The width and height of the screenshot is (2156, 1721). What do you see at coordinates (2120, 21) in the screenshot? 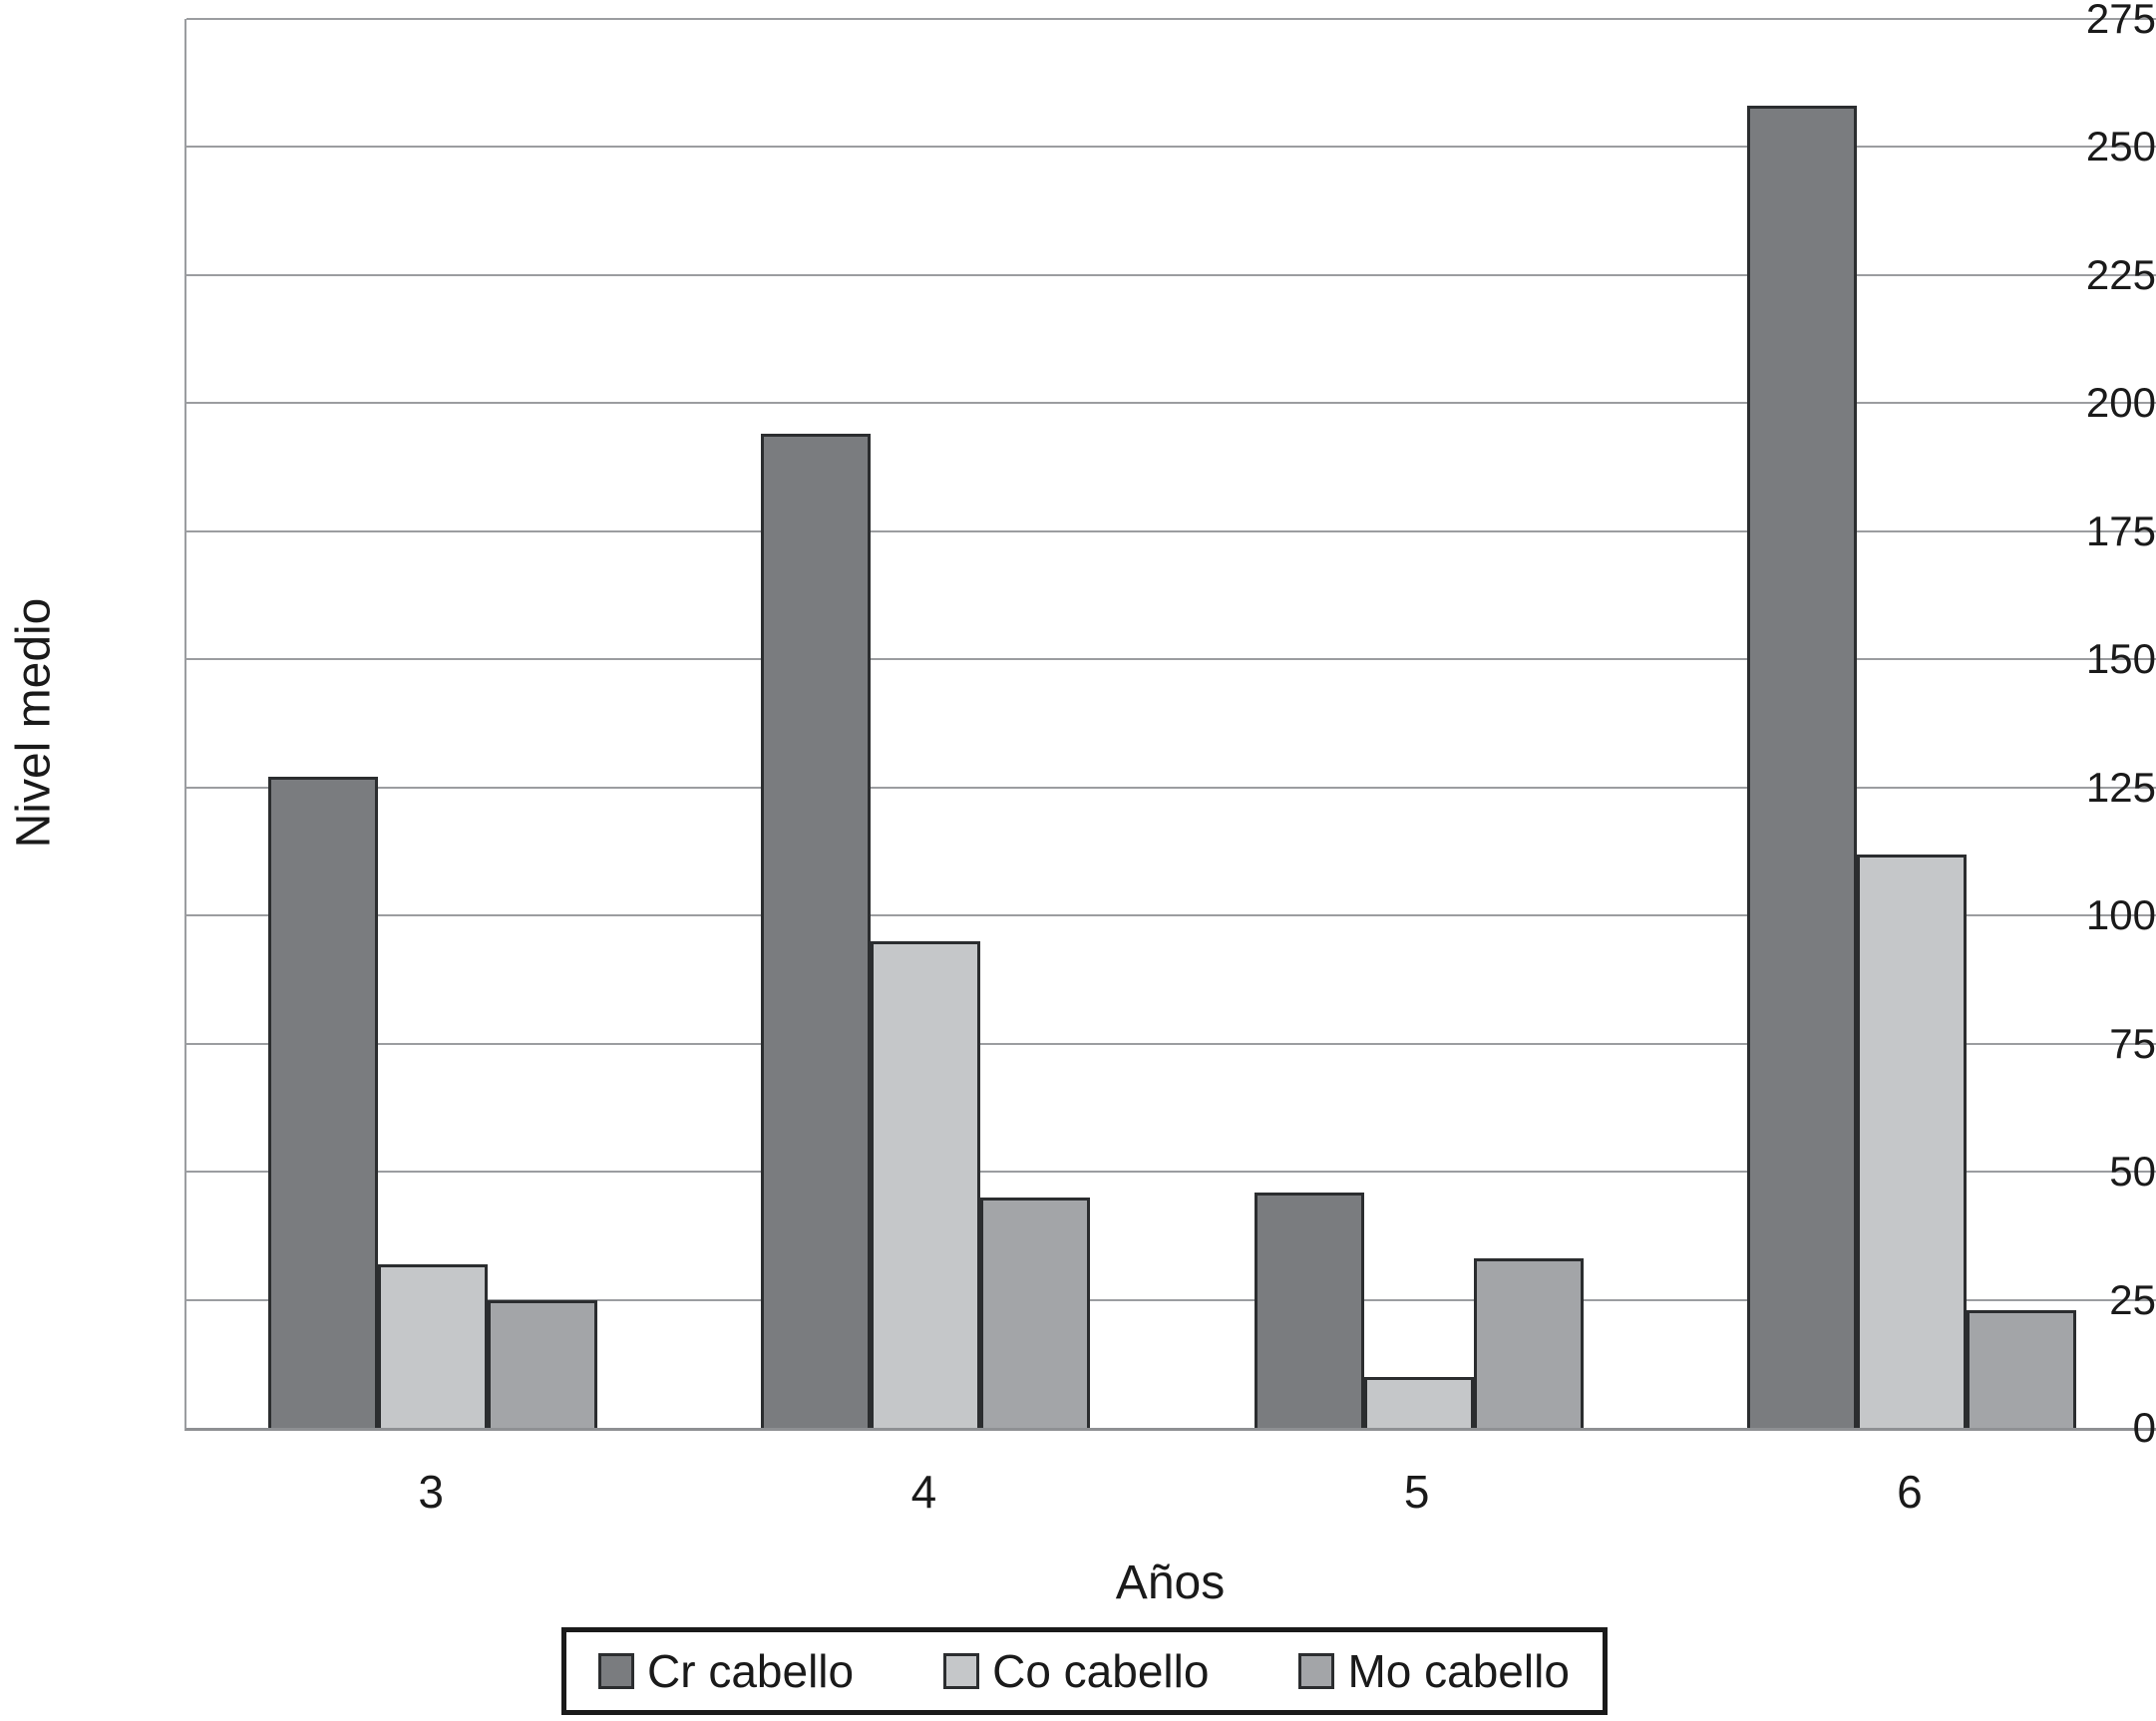
I see `y-tick-label: 275` at bounding box center [2120, 21].